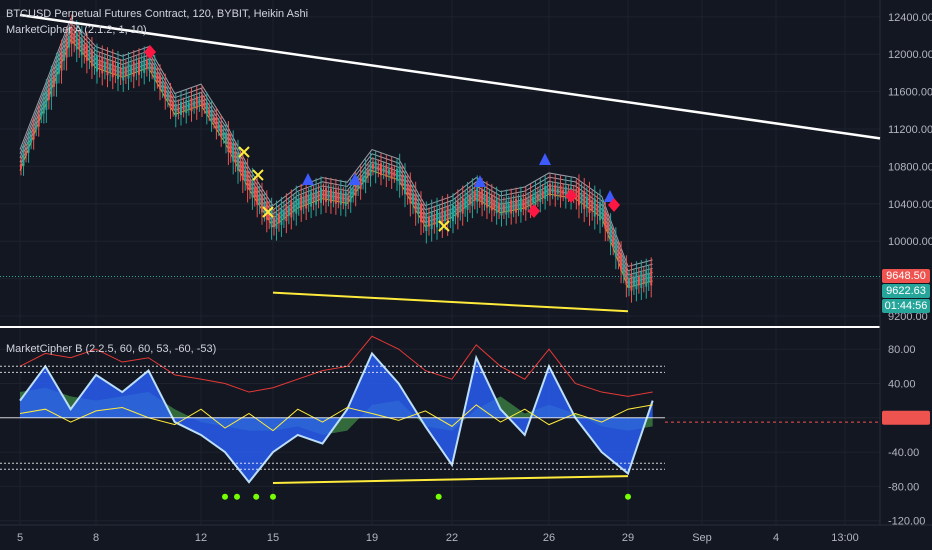  I want to click on rsi-line, so click(336, 366).